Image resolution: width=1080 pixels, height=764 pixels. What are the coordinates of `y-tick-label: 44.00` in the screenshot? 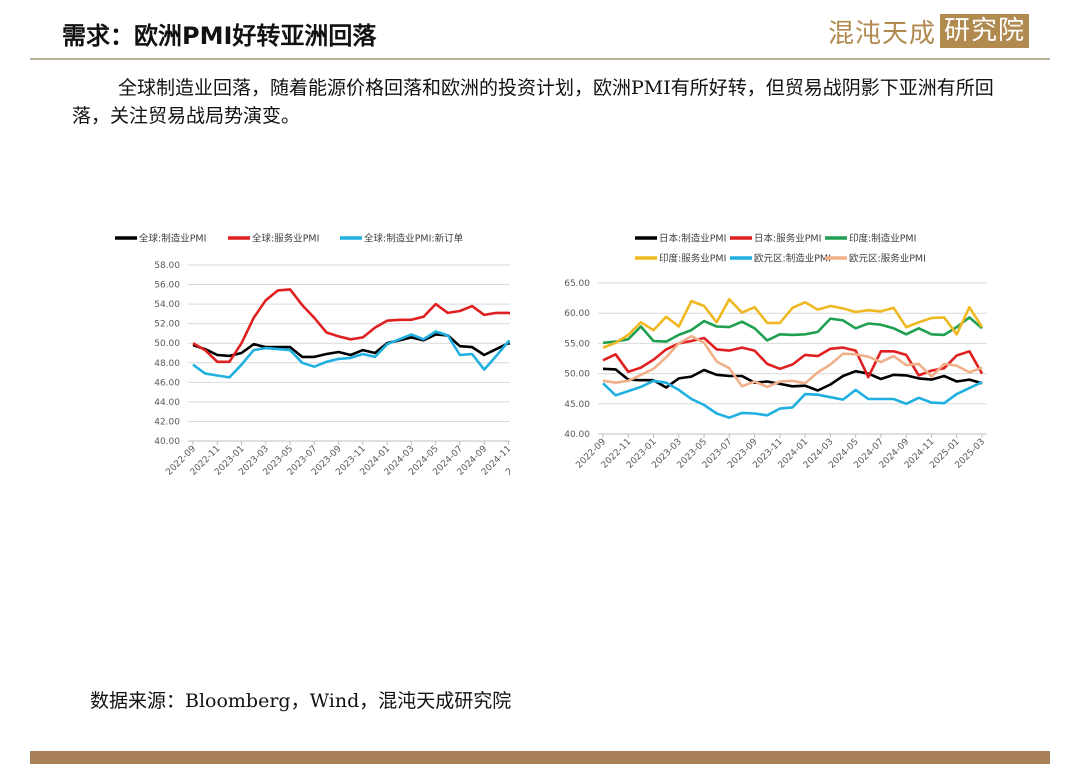 It's located at (167, 403).